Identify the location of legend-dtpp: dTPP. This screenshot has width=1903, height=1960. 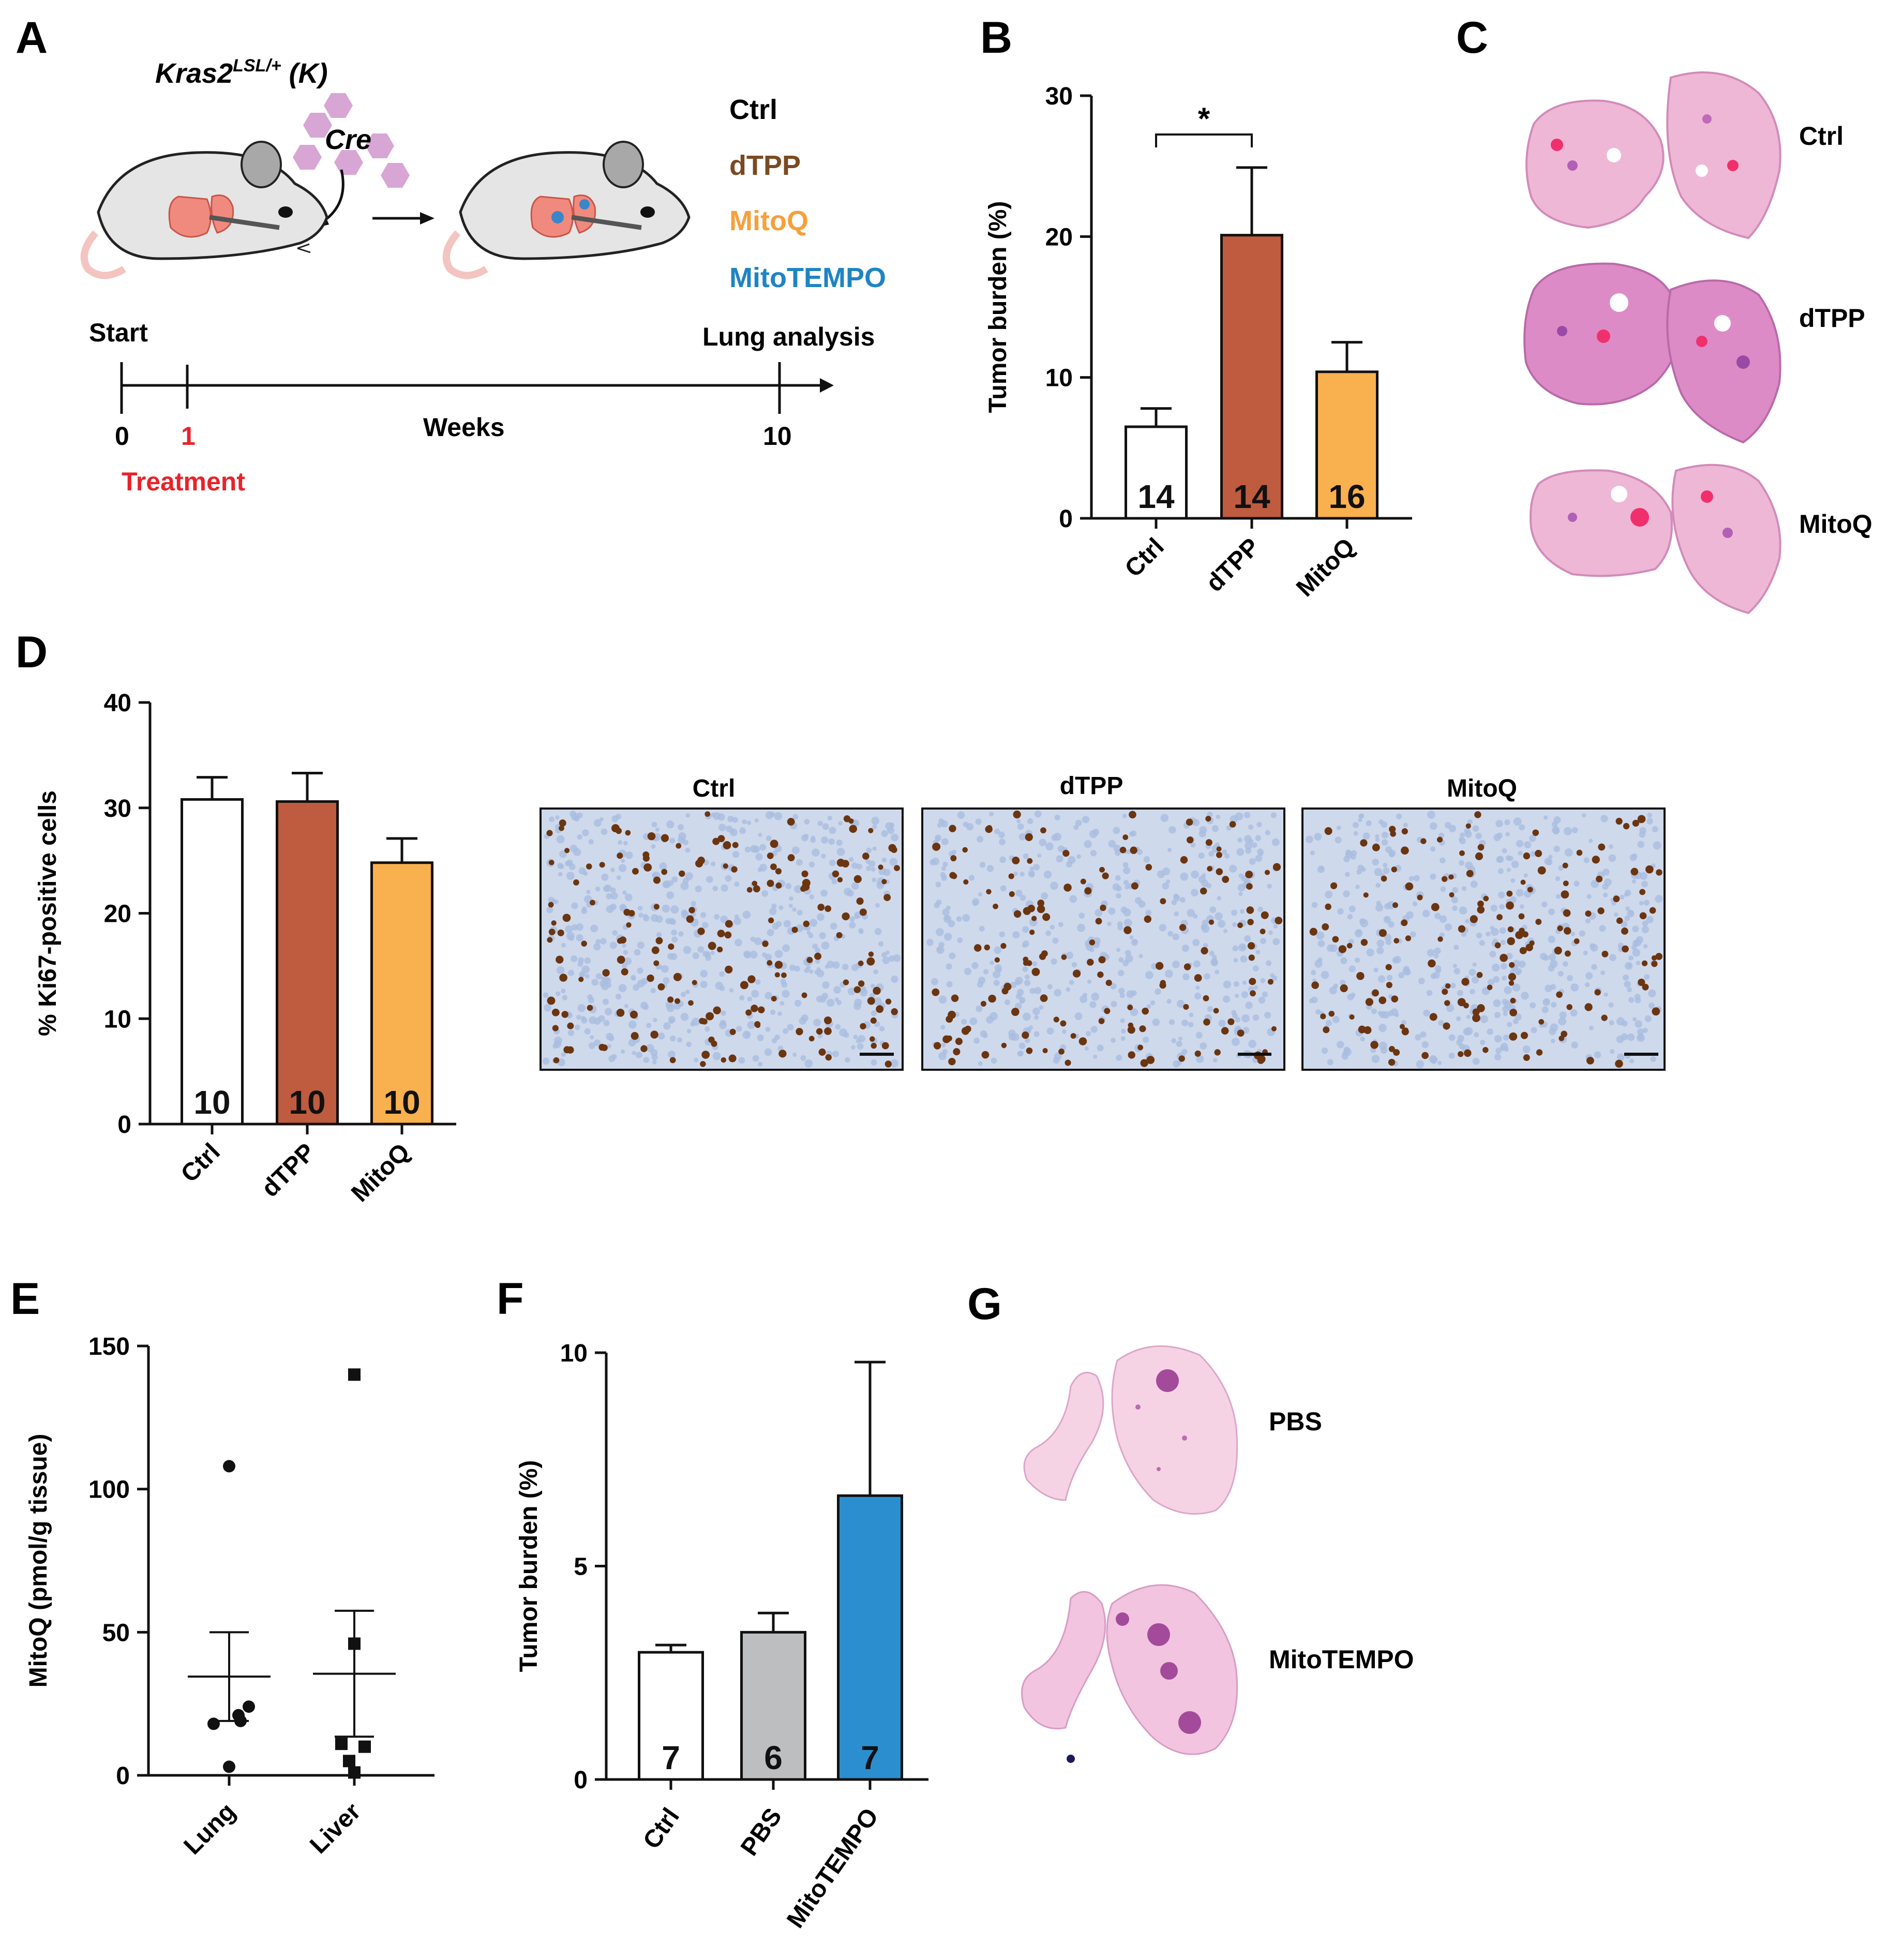
(765, 165).